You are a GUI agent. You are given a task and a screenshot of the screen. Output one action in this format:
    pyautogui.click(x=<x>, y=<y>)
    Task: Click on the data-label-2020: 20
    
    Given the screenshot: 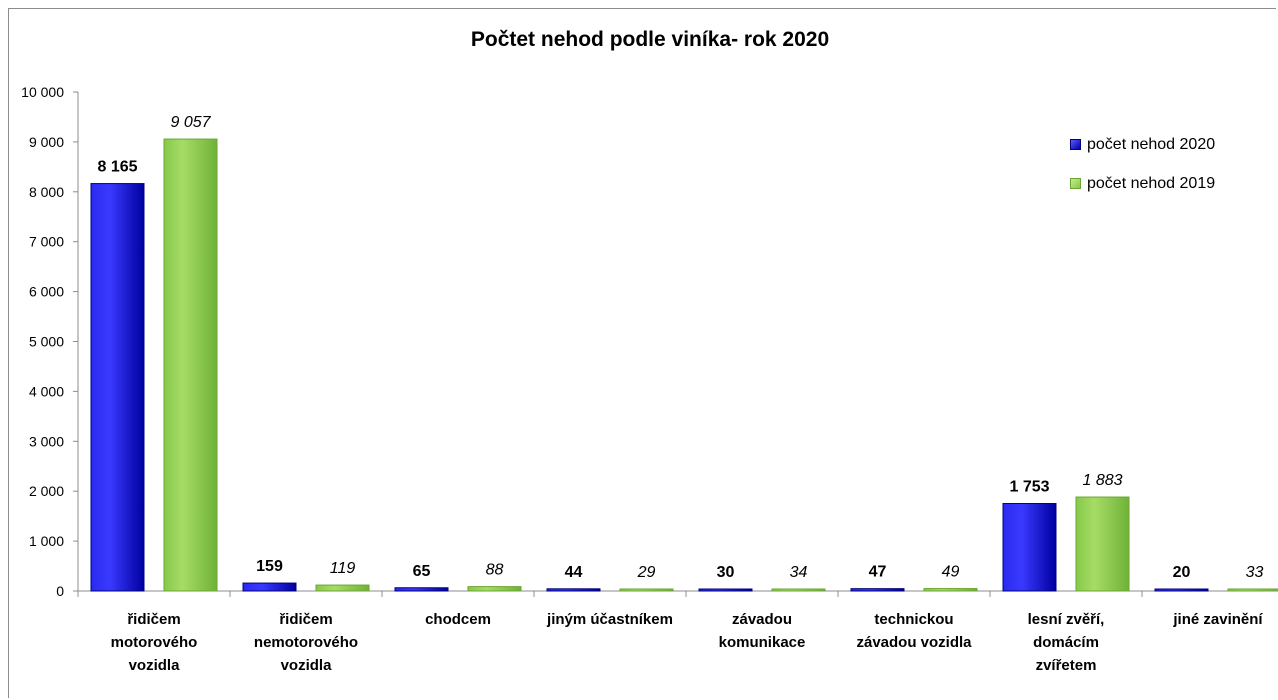 What is the action you would take?
    pyautogui.click(x=1182, y=572)
    